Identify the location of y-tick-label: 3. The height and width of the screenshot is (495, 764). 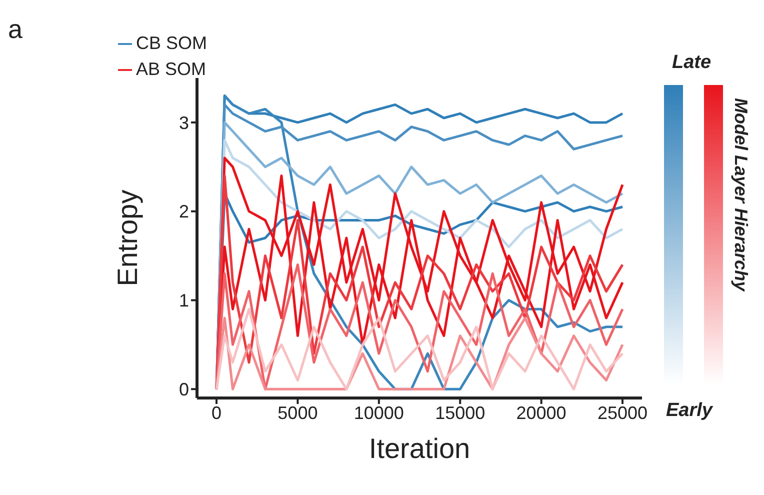
(184, 122).